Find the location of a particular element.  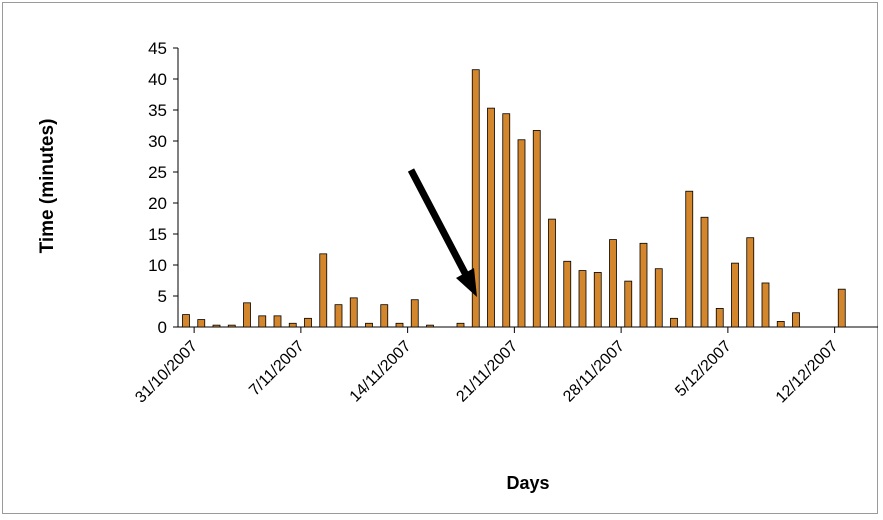

bar: 1/11/2007: 0.3 is located at coordinates (216, 326).